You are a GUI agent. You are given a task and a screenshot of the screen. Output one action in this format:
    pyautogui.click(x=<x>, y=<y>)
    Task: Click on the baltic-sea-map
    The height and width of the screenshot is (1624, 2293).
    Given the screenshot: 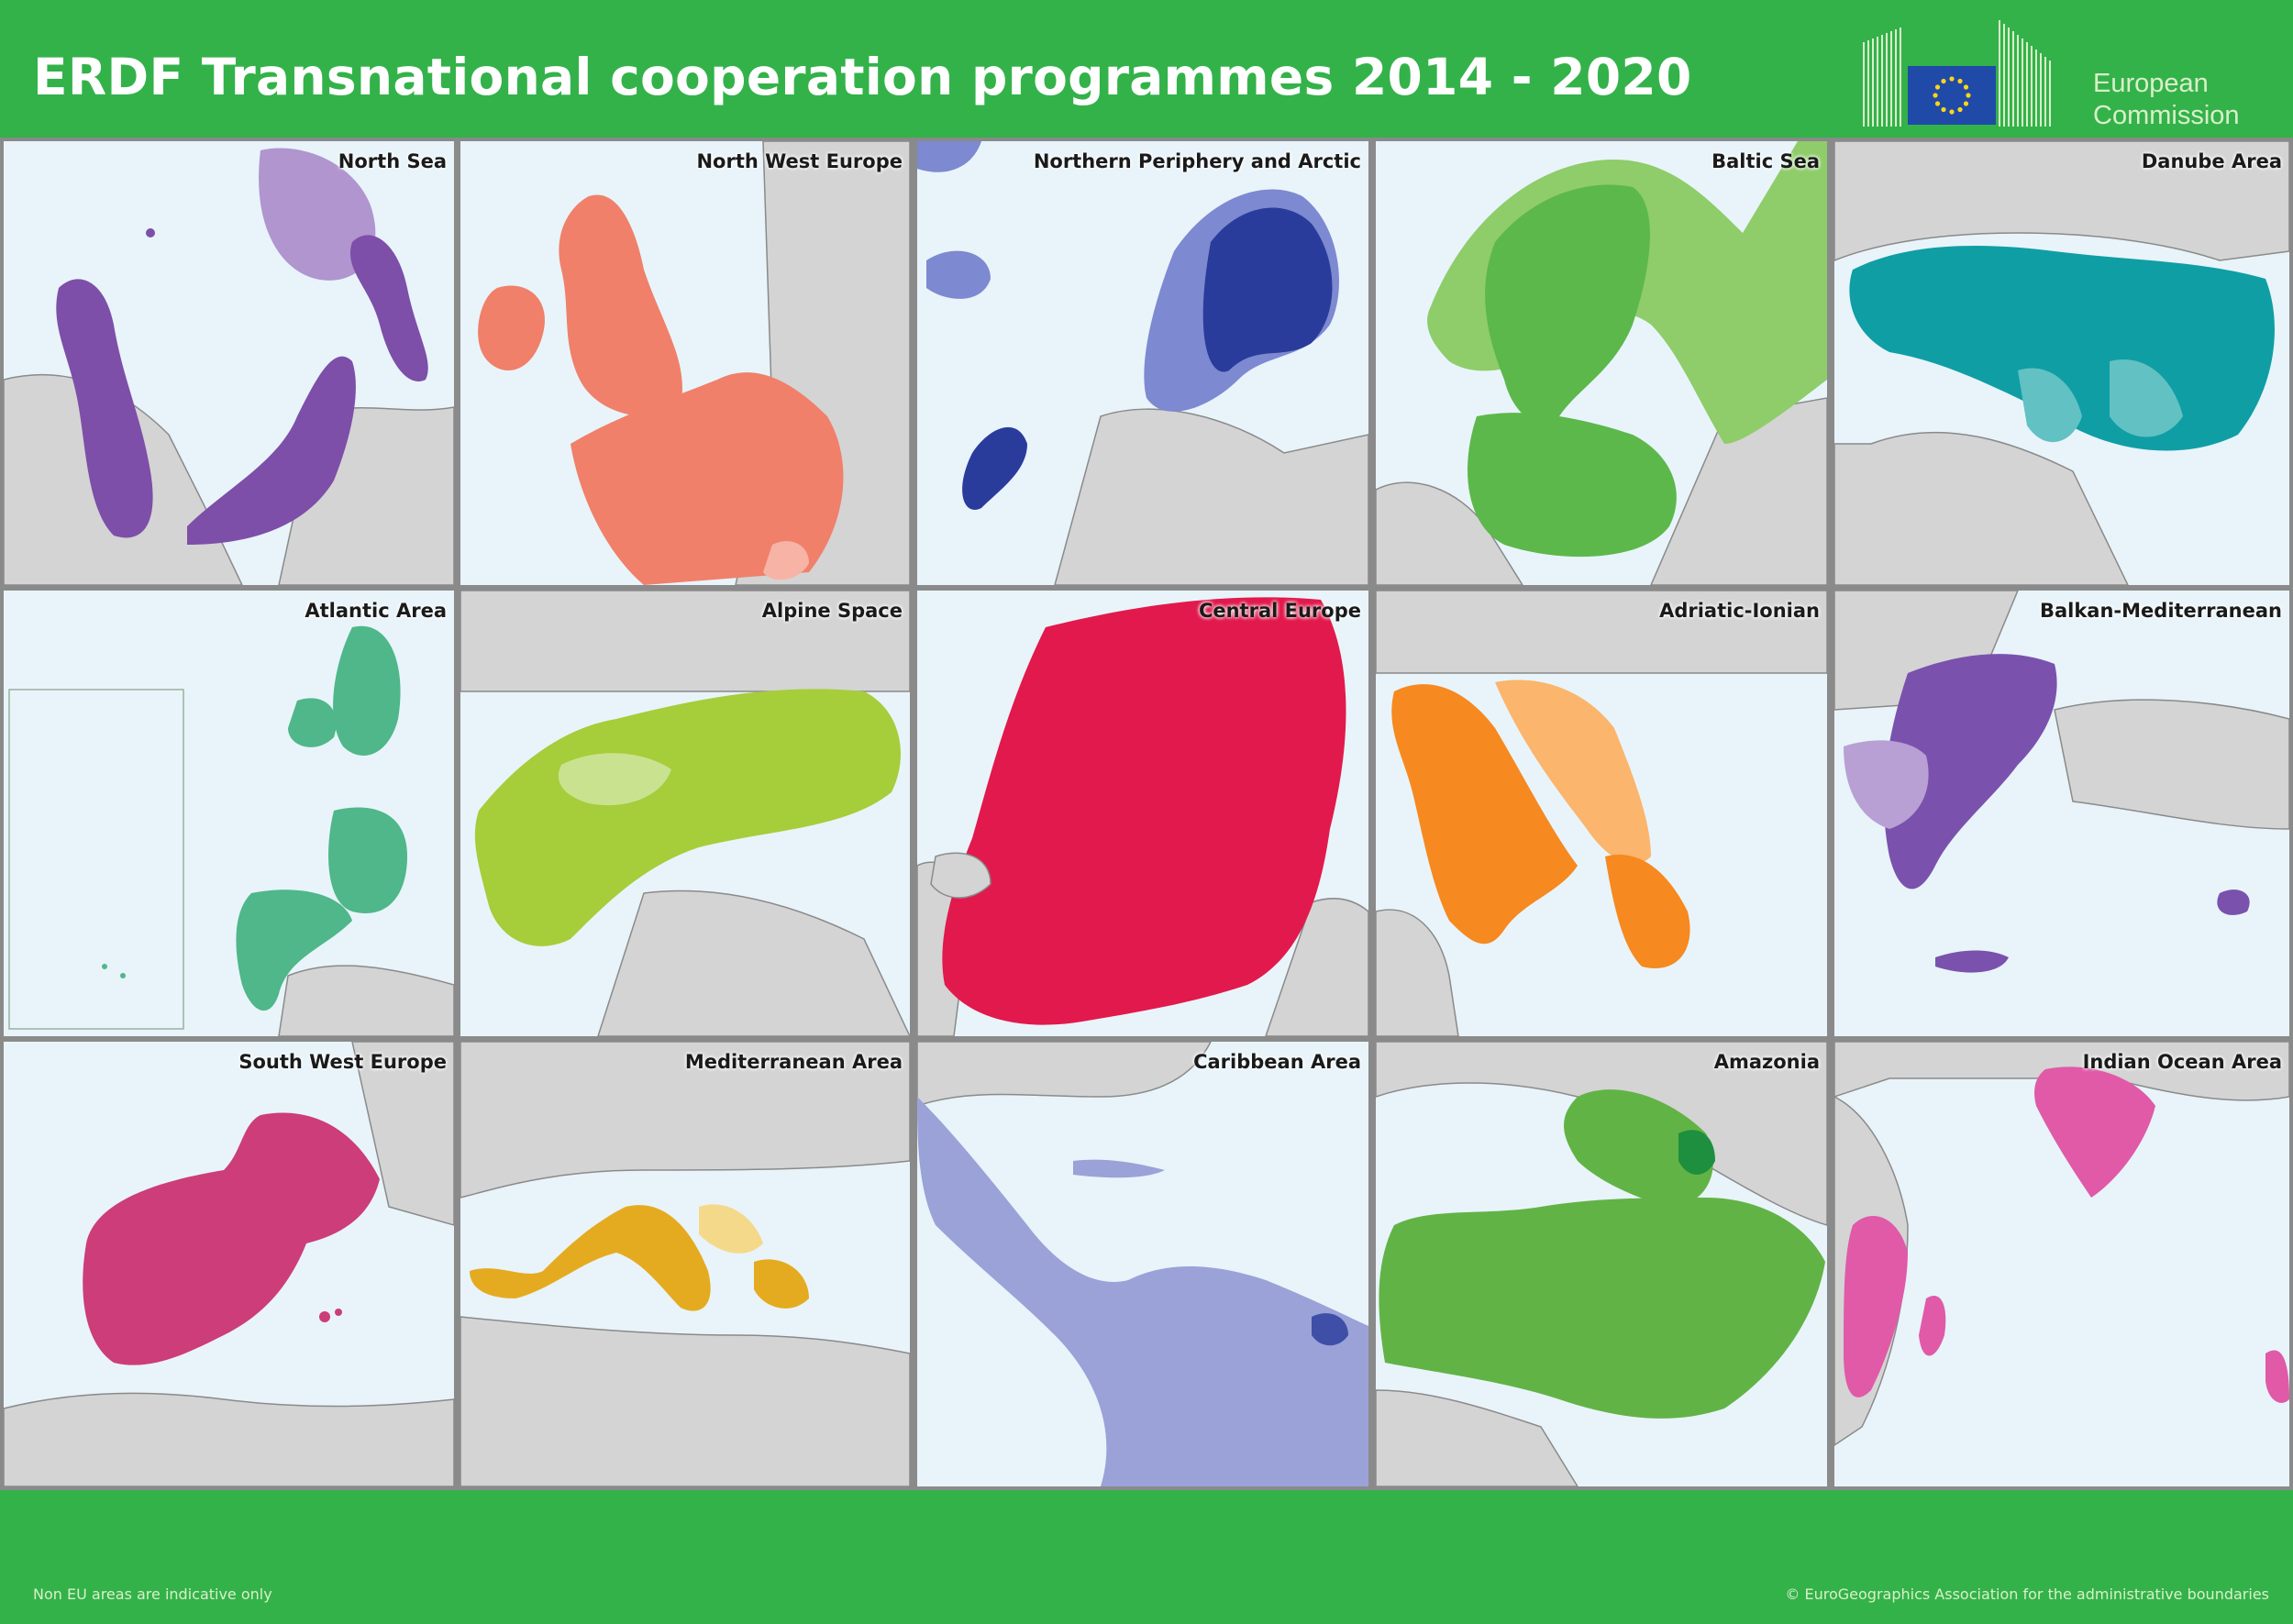 What is the action you would take?
    pyautogui.click(x=1601, y=363)
    